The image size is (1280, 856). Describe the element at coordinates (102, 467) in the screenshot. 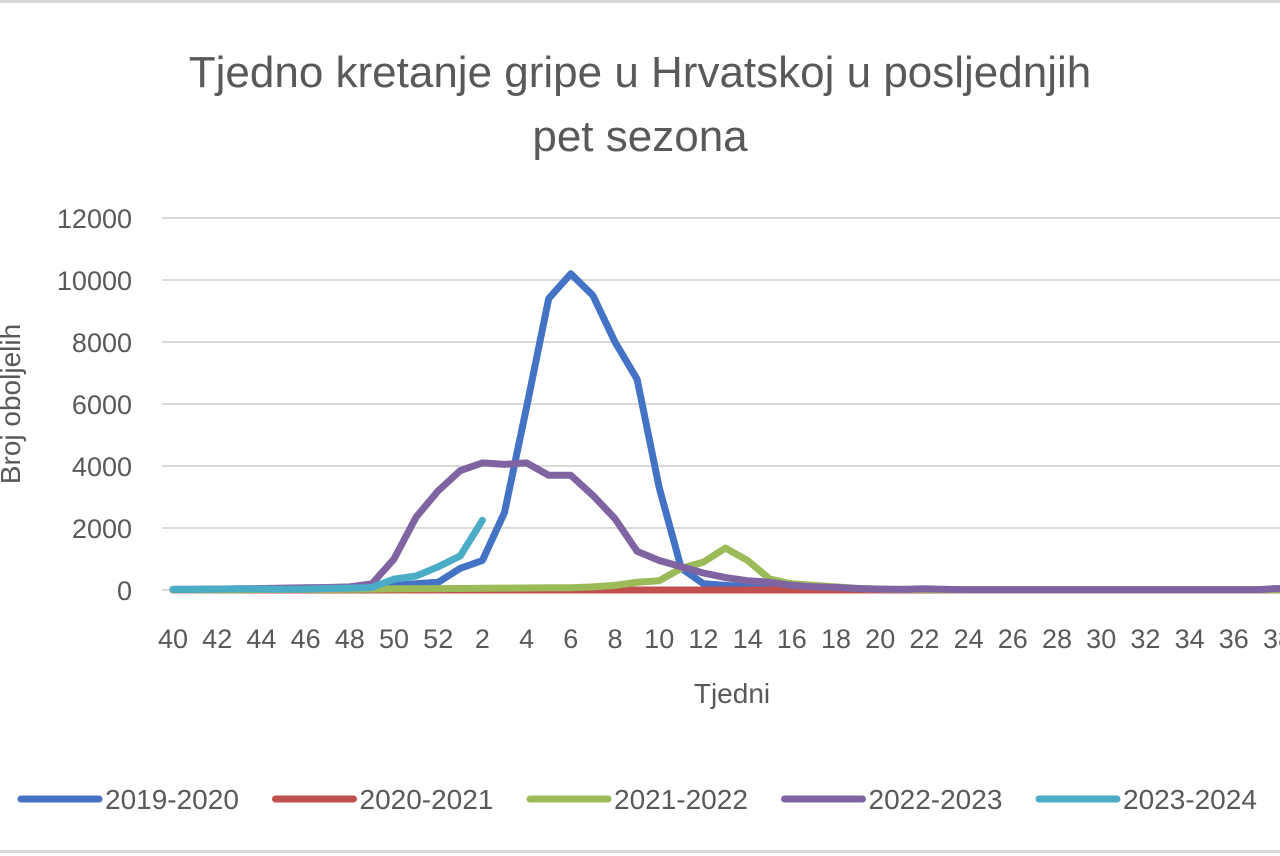

I see `y-tick-label: 4000` at that location.